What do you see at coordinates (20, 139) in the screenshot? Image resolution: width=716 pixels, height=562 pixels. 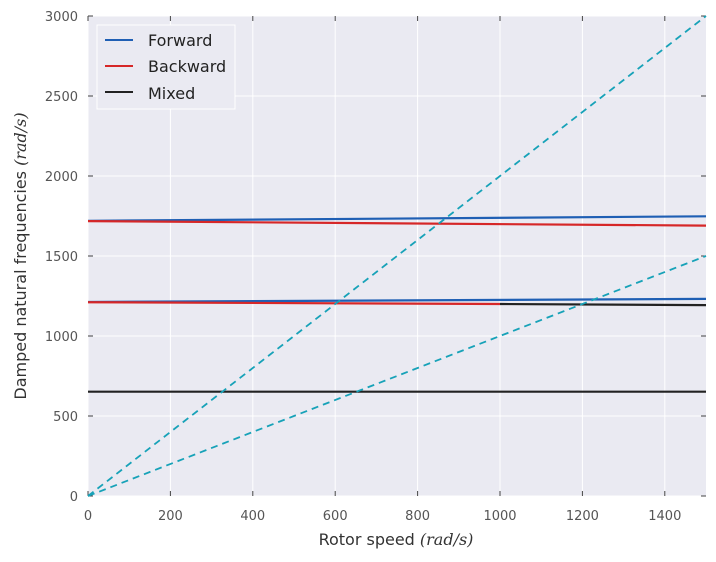 I see `y-axis-title-unit: (rad/s)` at bounding box center [20, 139].